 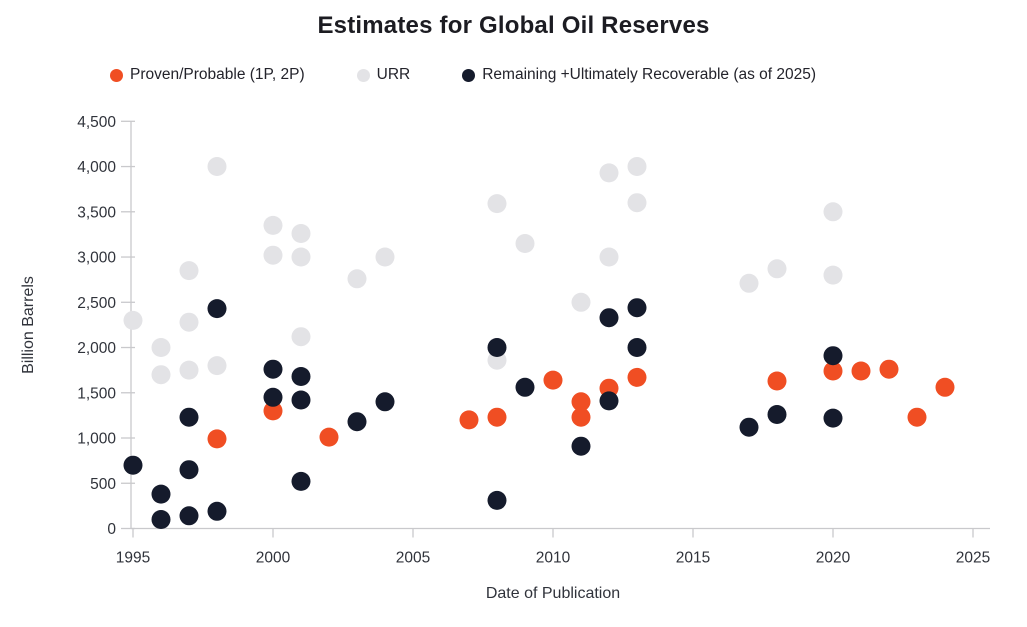 What do you see at coordinates (553, 558) in the screenshot?
I see `x-tick-label: 2010` at bounding box center [553, 558].